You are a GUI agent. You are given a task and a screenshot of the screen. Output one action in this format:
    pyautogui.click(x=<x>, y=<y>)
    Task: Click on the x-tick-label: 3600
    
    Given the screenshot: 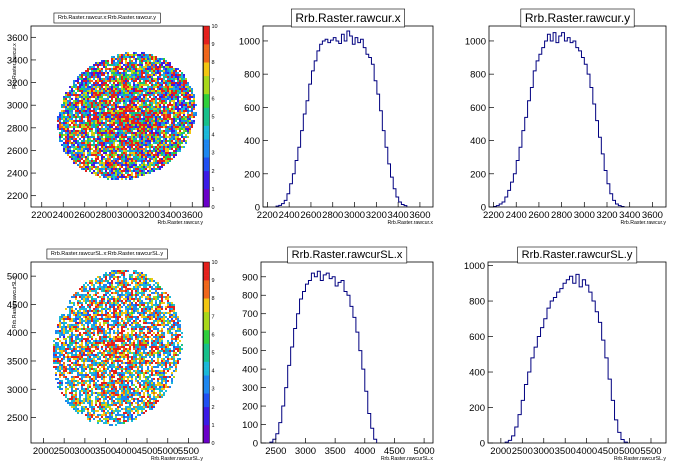 What is the action you would take?
    pyautogui.click(x=652, y=215)
    